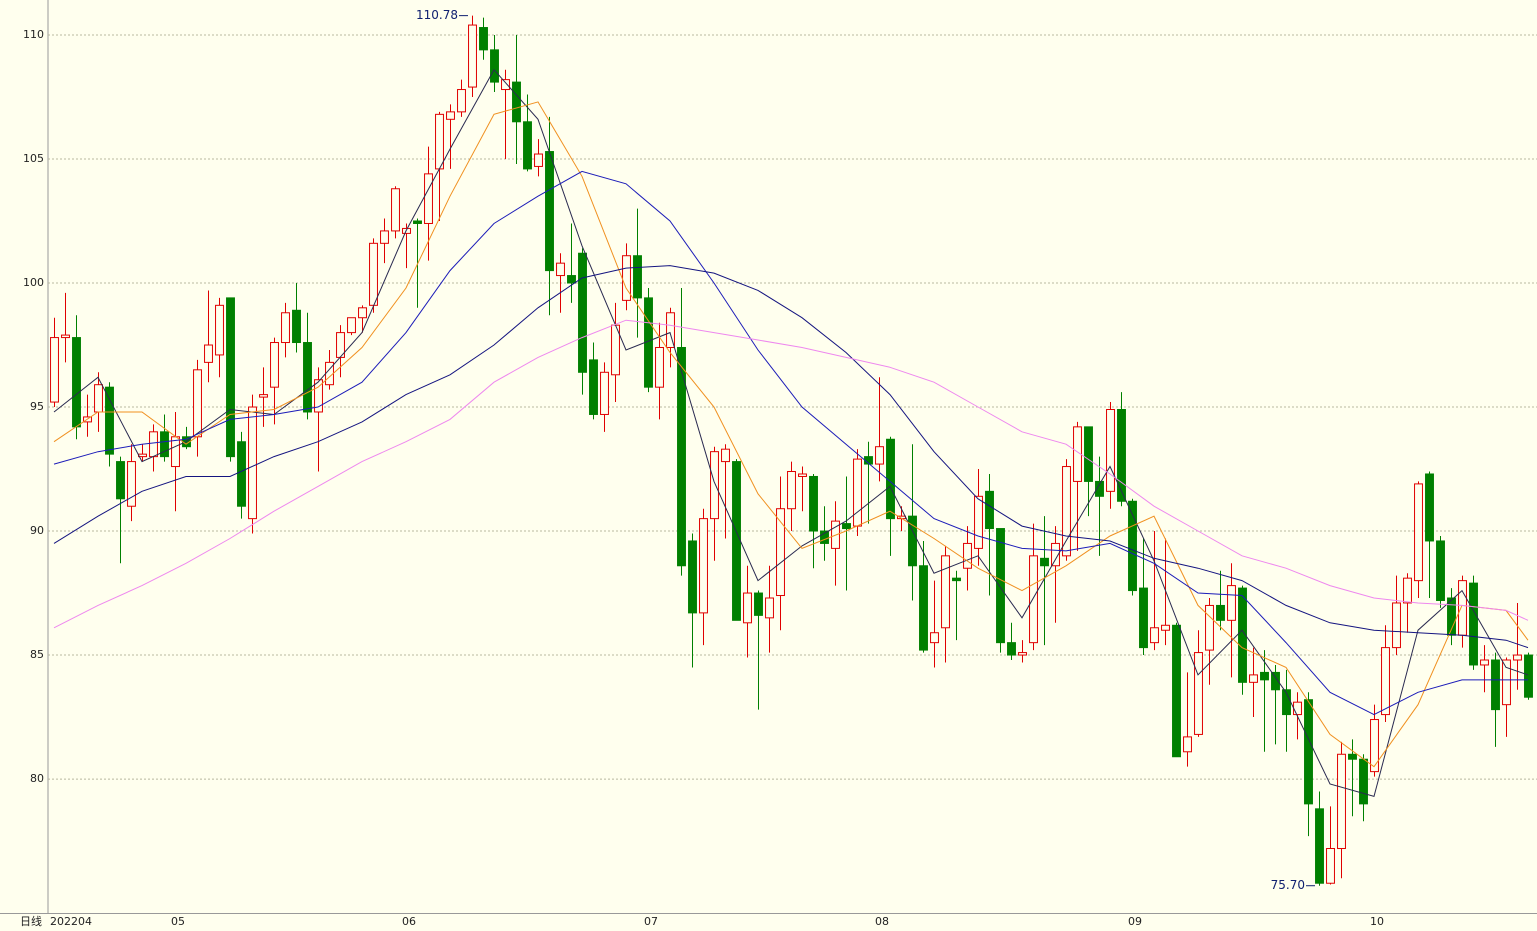 This screenshot has width=1537, height=931. What do you see at coordinates (37, 654) in the screenshot?
I see `y-tick-label: 85` at bounding box center [37, 654].